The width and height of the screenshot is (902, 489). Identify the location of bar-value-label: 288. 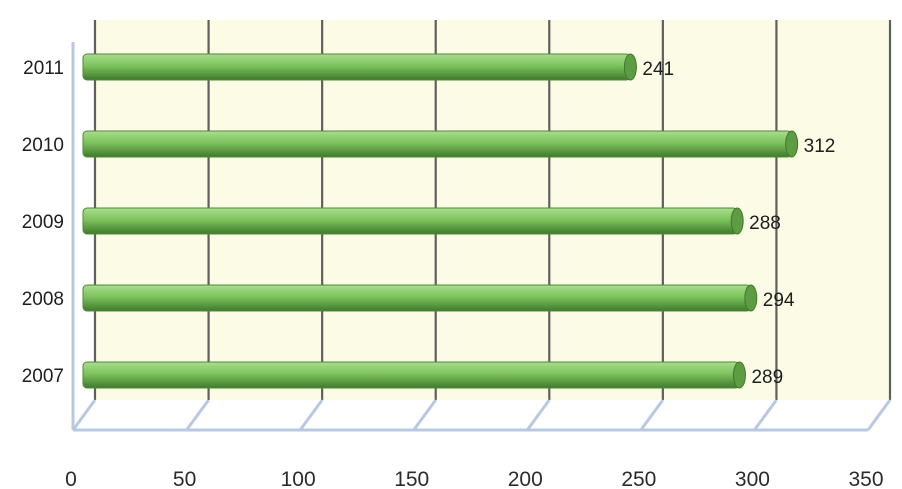
(765, 223).